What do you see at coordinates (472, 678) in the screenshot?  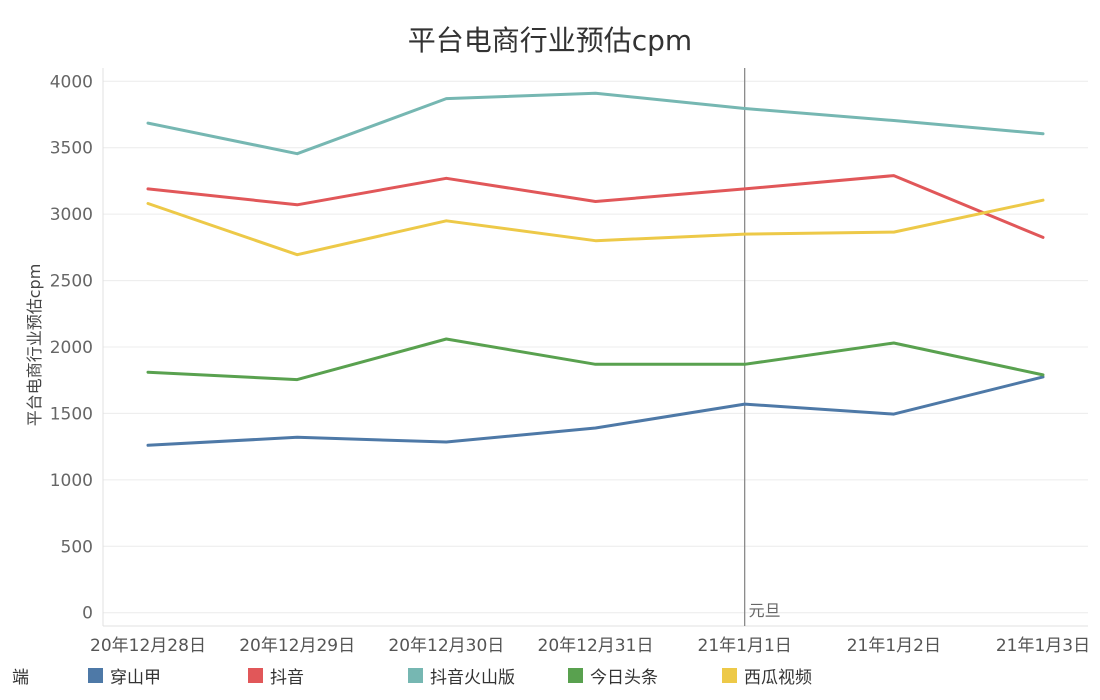 I see `legend-label: 抖音火山版` at bounding box center [472, 678].